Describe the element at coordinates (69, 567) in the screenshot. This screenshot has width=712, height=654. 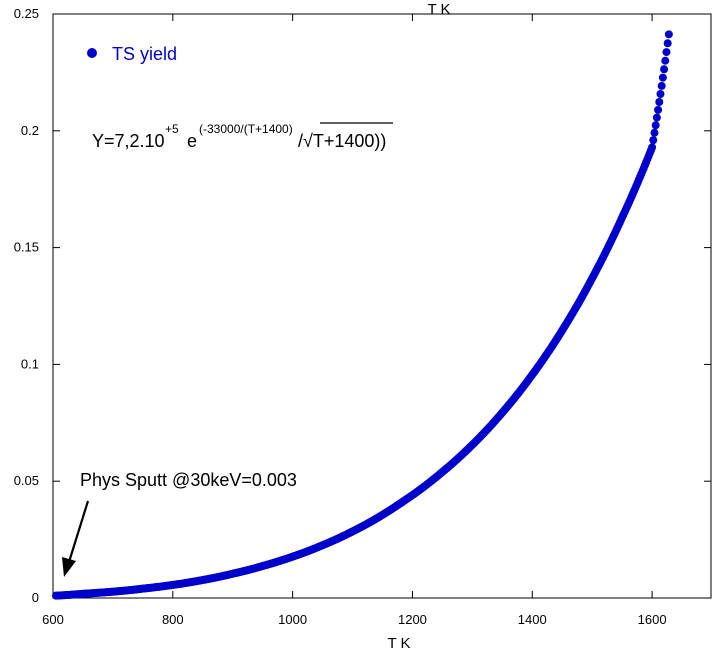
I see `annotation-arrow-head` at that location.